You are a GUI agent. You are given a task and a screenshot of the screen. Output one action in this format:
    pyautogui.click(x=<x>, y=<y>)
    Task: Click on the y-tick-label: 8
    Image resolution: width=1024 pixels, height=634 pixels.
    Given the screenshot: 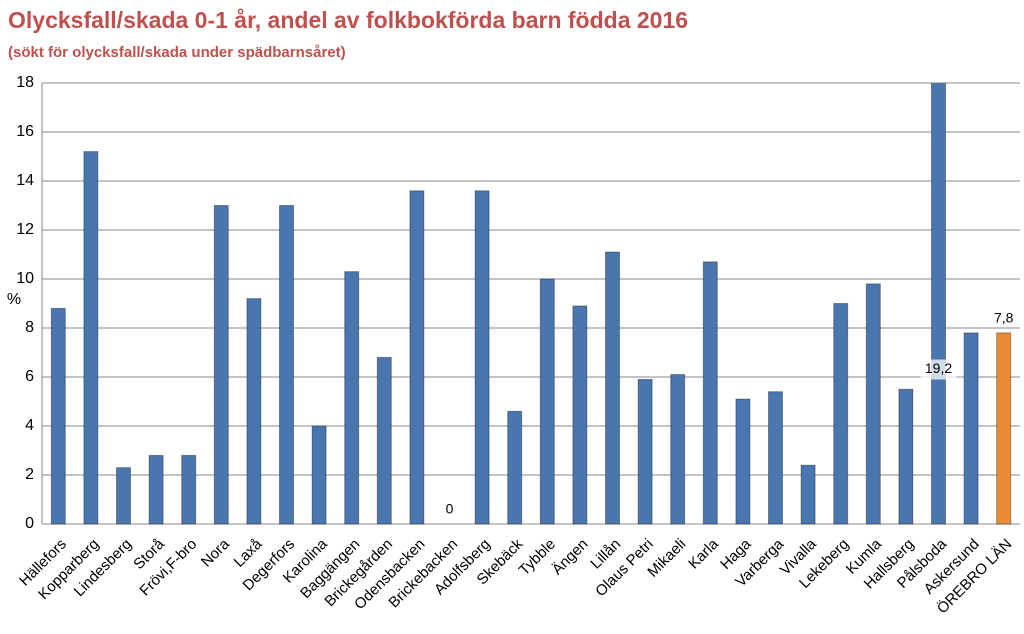 What is the action you would take?
    pyautogui.click(x=29, y=327)
    